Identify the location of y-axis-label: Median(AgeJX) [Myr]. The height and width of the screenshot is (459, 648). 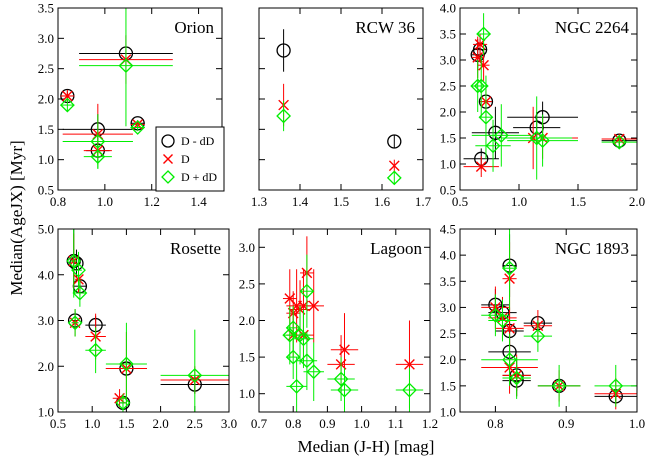
(16, 217).